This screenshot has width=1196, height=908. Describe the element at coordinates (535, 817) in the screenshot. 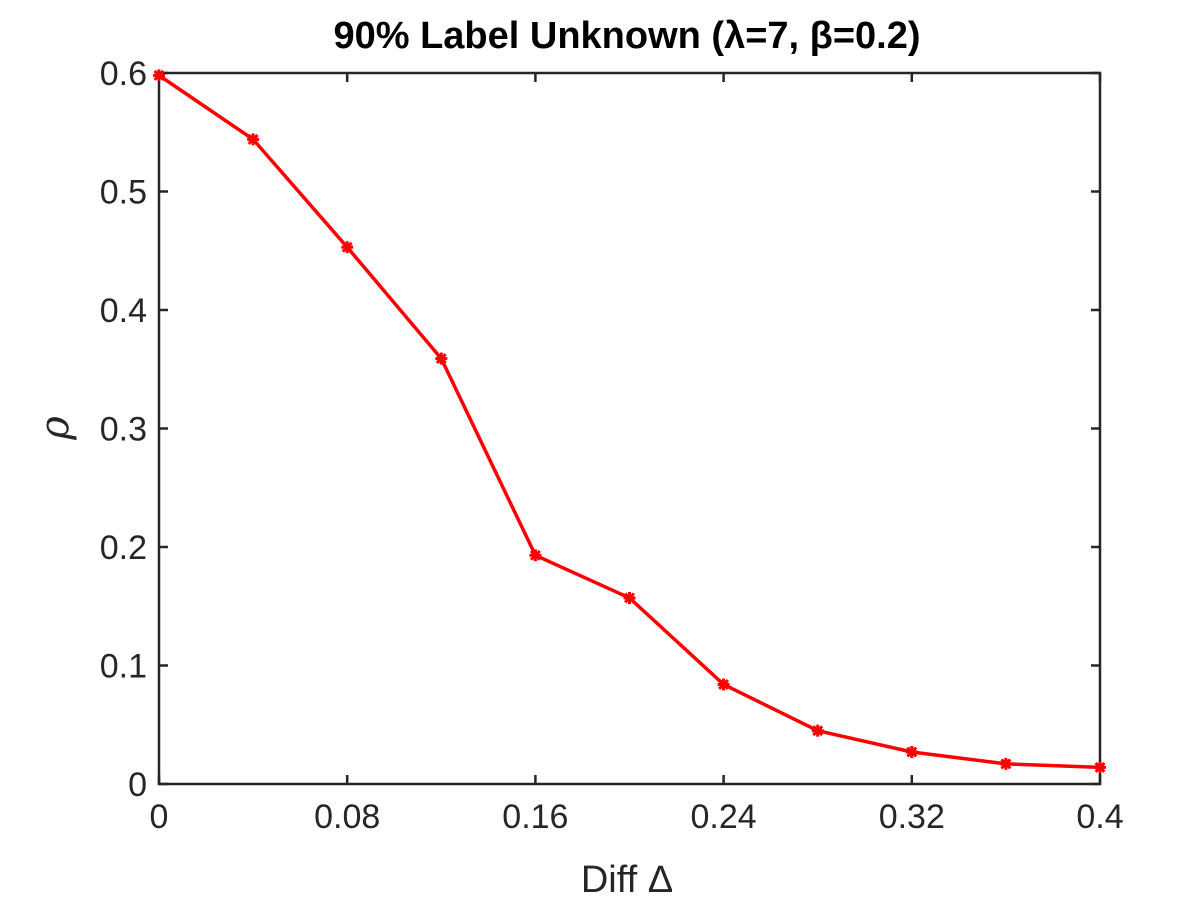

I see `x-tick-label: 0.16` at that location.